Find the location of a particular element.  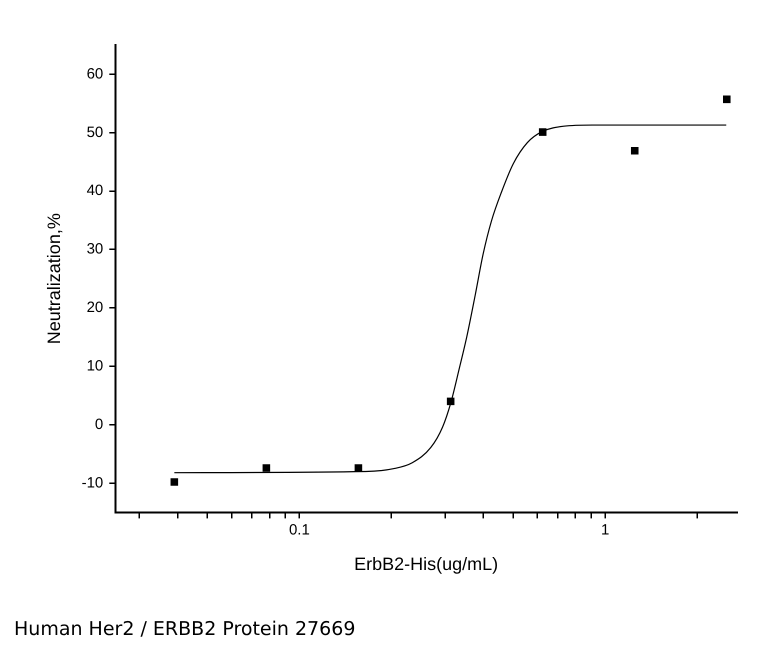

y-tick-label: 50 is located at coordinates (95, 132).